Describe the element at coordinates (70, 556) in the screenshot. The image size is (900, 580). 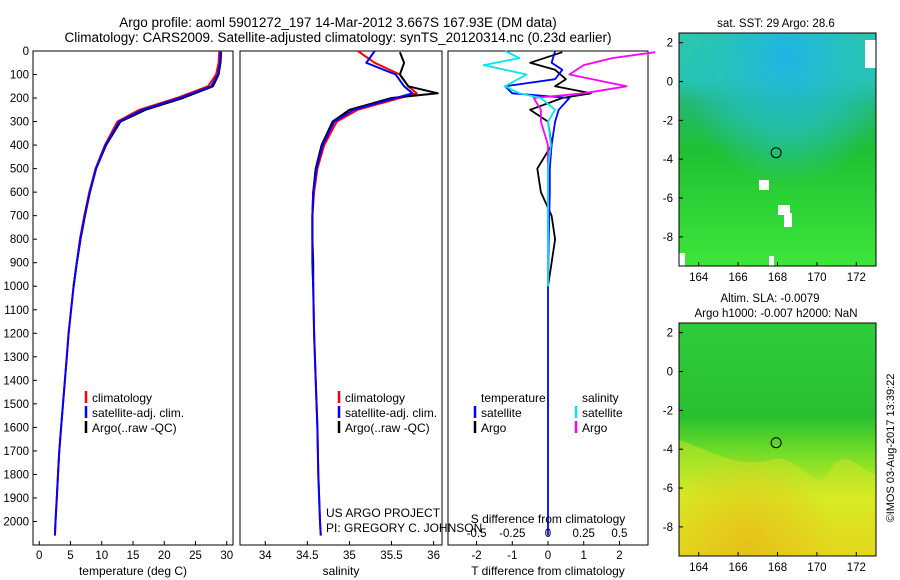
I see `x-tick-label: 5` at that location.